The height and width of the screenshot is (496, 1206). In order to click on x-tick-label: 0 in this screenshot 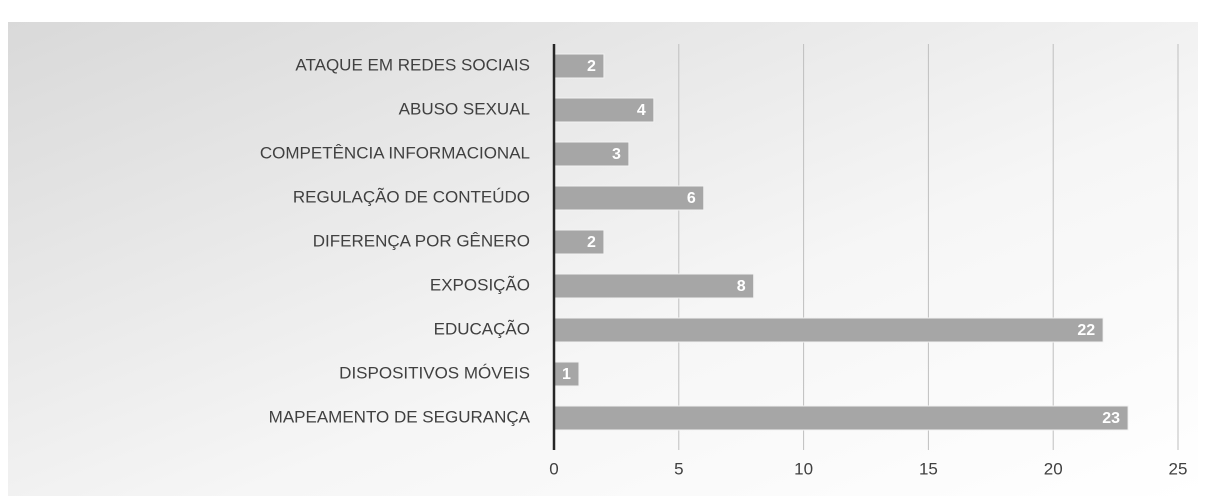, I will do `click(553, 468)`.